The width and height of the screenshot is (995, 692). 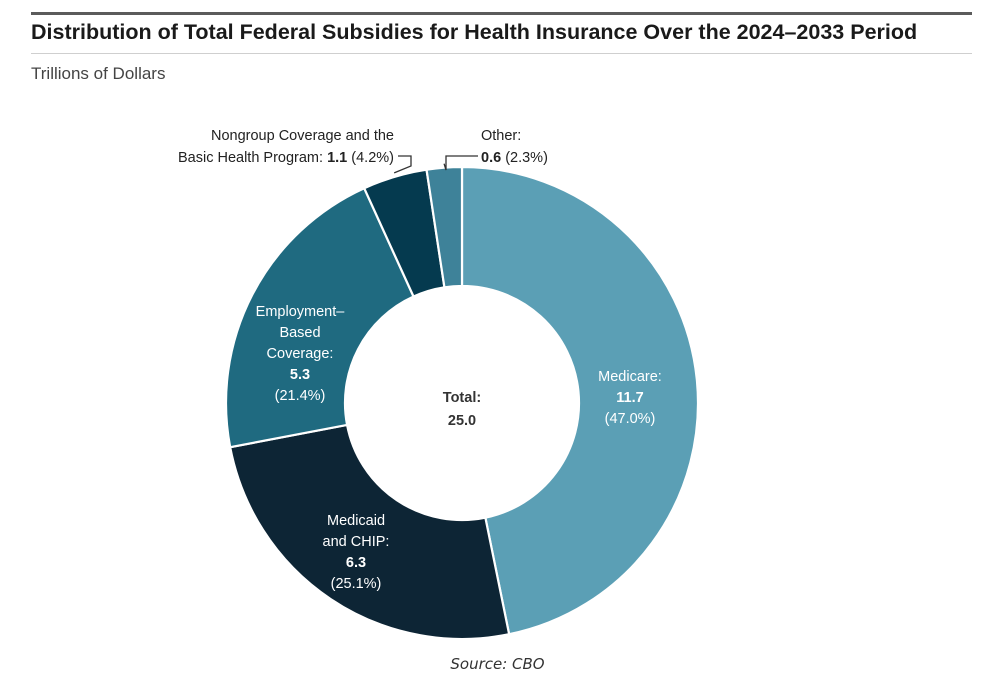 I want to click on slice-value-medicare: 11.7, so click(x=629, y=398).